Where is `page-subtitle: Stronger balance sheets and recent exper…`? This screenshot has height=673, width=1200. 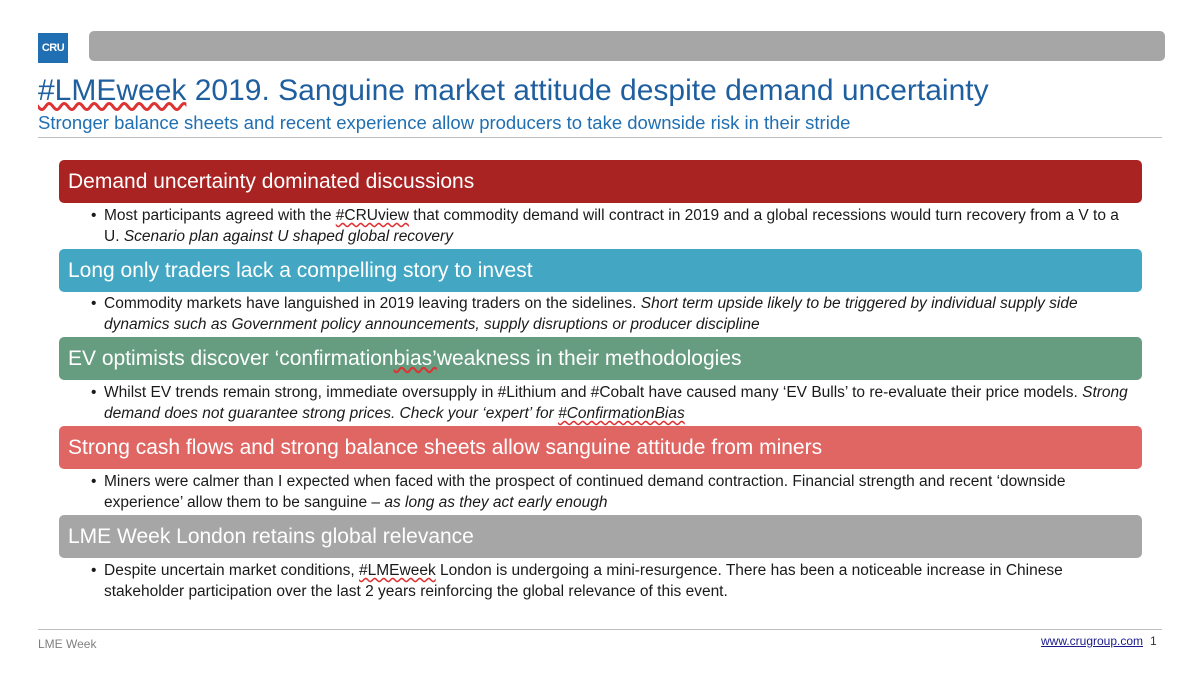 page-subtitle: Stronger balance sheets and recent exper… is located at coordinates (444, 122).